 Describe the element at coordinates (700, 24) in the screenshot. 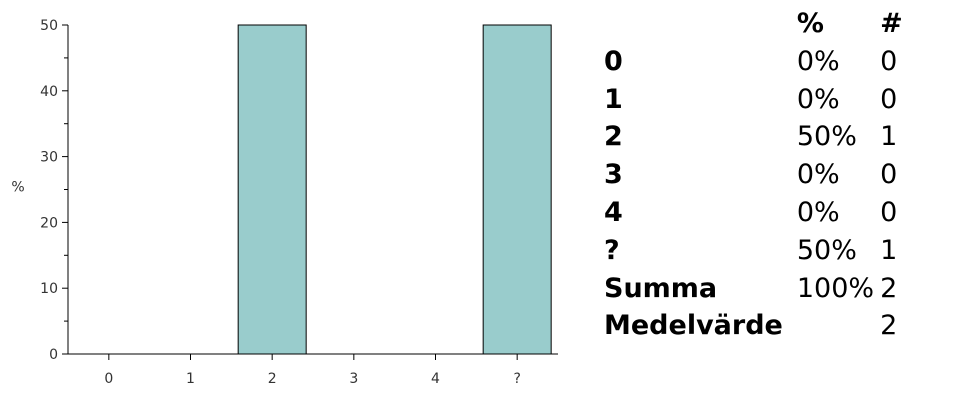

I see `stats-header-blank` at that location.